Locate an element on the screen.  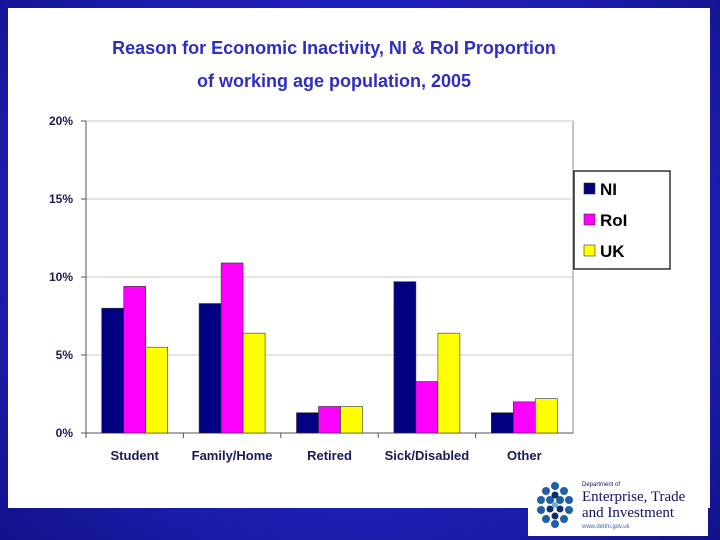
logo-line1: Enterprise, Trade is located at coordinates (634, 497).